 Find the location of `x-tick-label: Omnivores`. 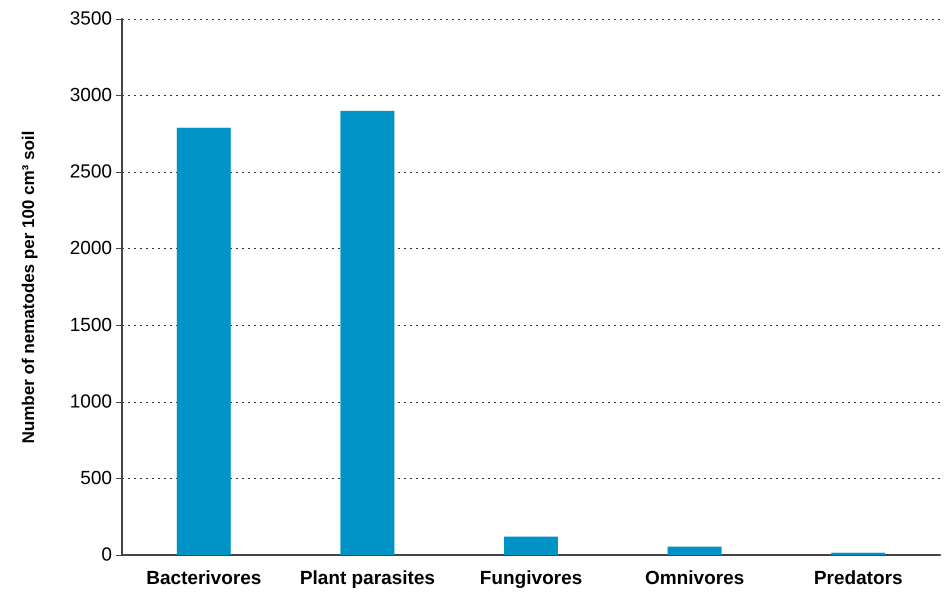

x-tick-label: Omnivores is located at coordinates (694, 578).